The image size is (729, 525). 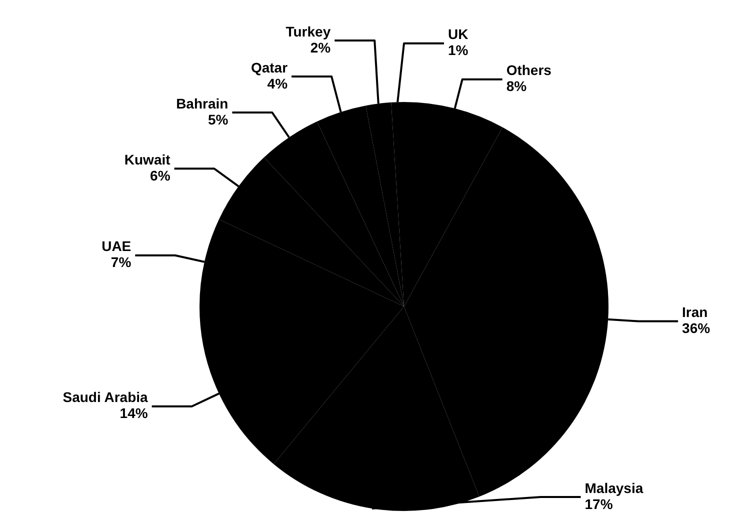 I want to click on slice-label: Kuwait, so click(x=147, y=160).